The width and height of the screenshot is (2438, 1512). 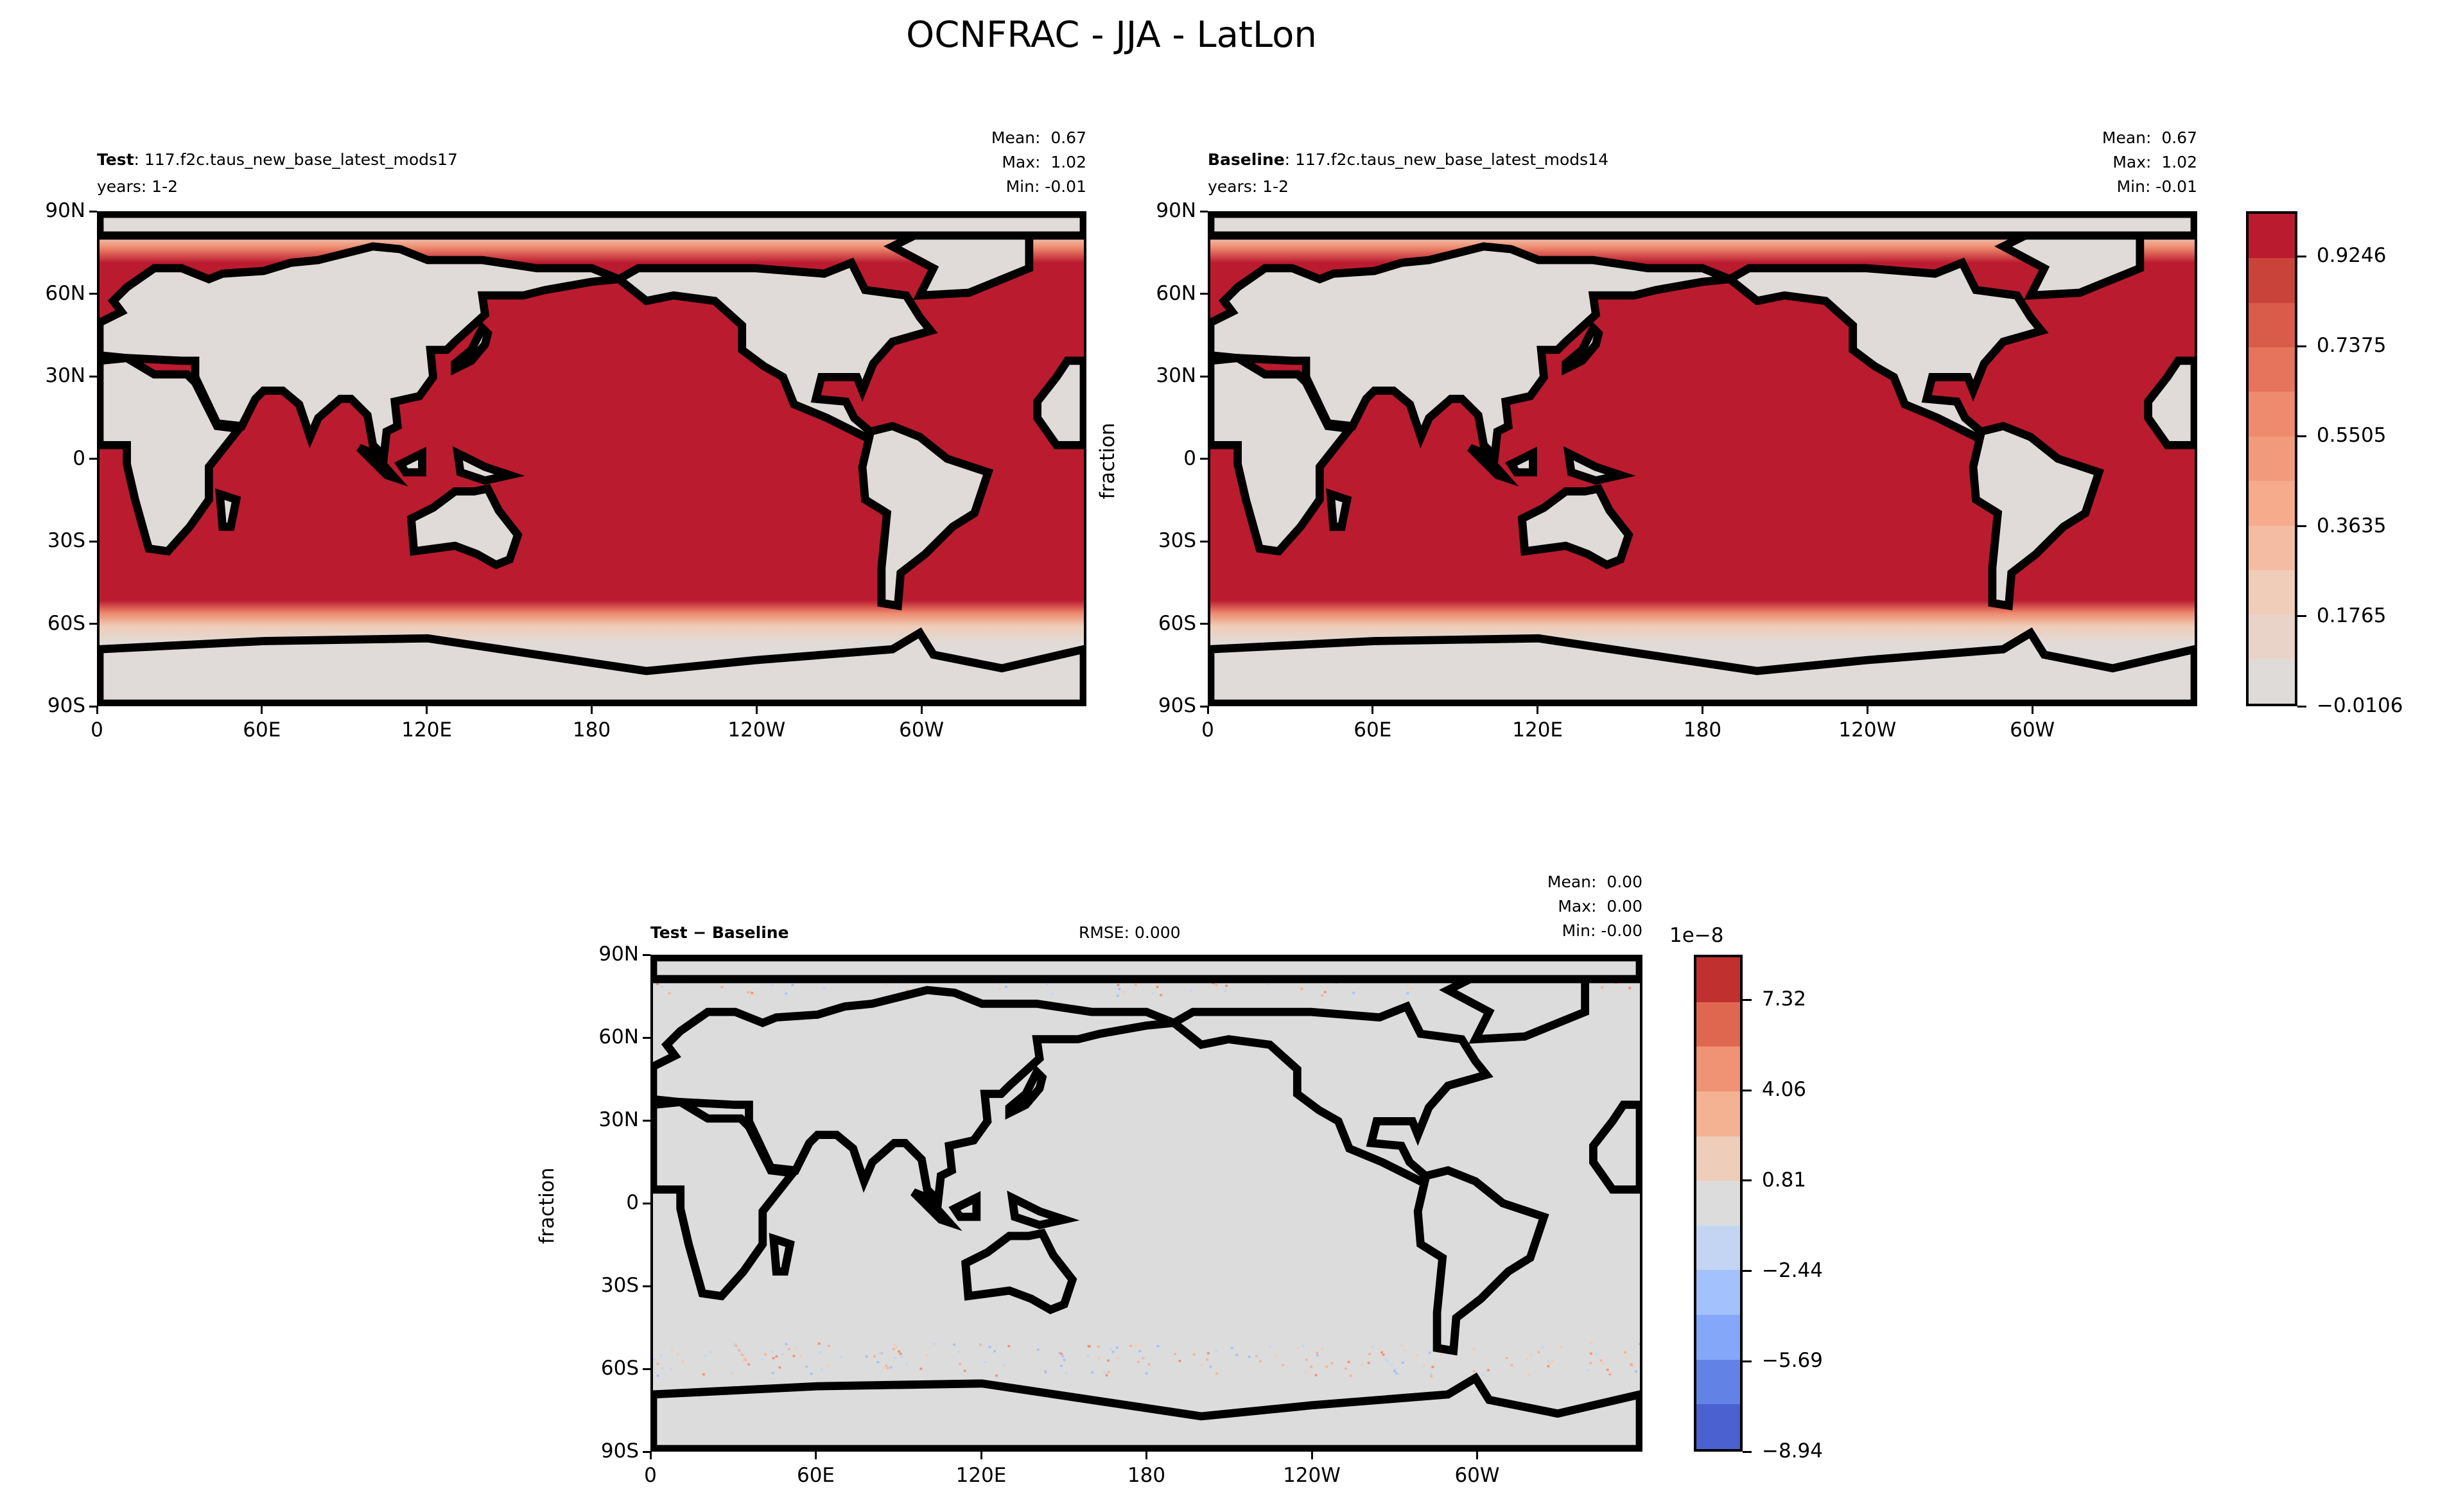 What do you see at coordinates (1784, 1090) in the screenshot?
I see `colorbar-tick-label: 4.06` at bounding box center [1784, 1090].